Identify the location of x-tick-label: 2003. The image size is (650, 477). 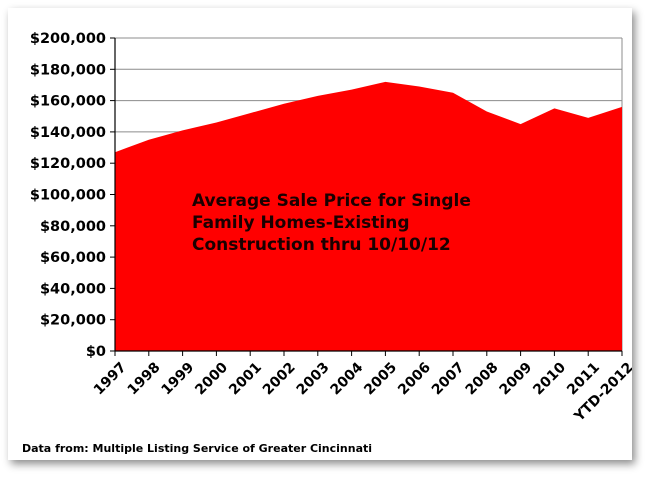
(313, 378).